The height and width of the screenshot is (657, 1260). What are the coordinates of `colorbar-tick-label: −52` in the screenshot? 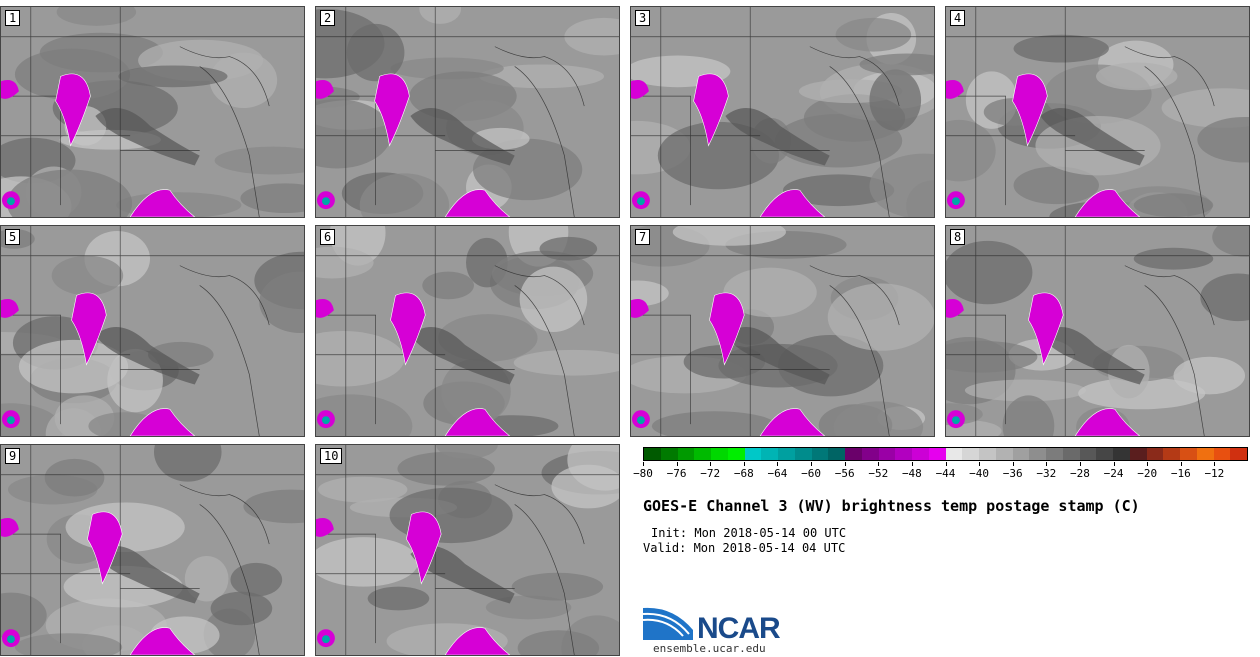 It's located at (878, 473).